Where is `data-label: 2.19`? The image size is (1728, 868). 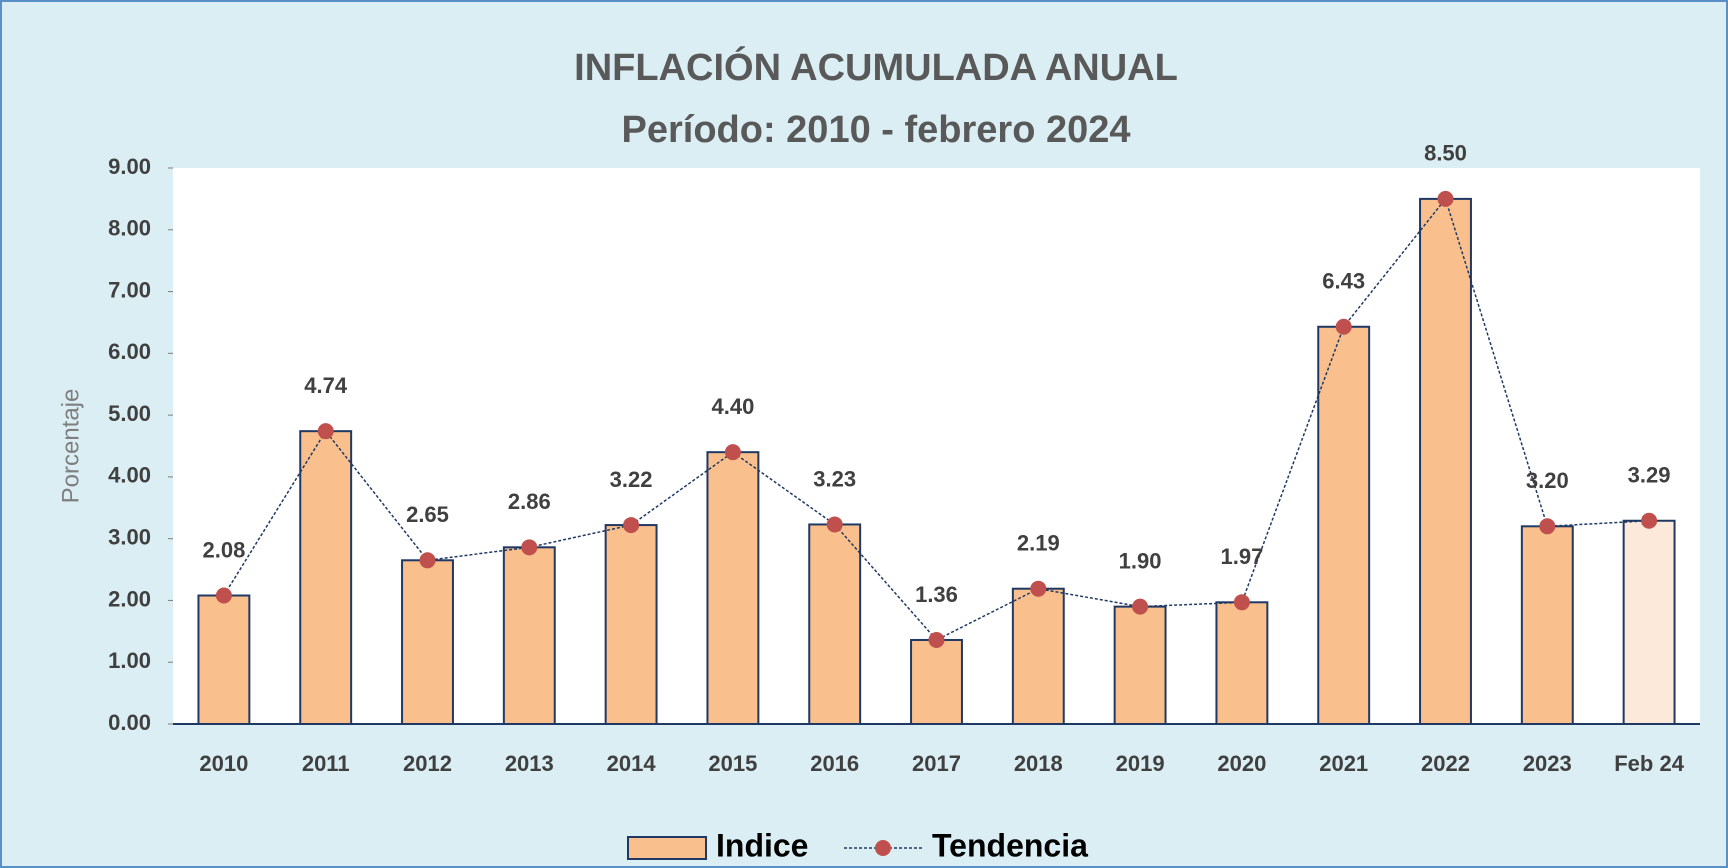 data-label: 2.19 is located at coordinates (1038, 543).